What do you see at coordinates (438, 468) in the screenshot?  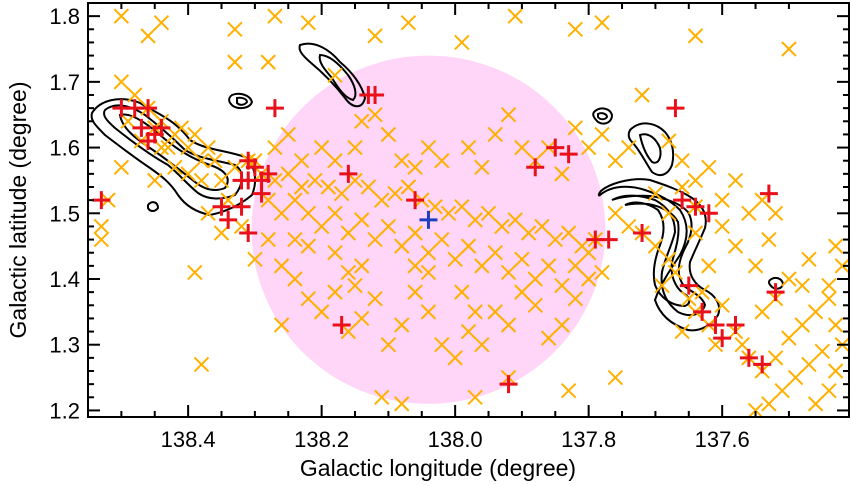 I see `x-axis-title: Galactic longitude (degree)` at bounding box center [438, 468].